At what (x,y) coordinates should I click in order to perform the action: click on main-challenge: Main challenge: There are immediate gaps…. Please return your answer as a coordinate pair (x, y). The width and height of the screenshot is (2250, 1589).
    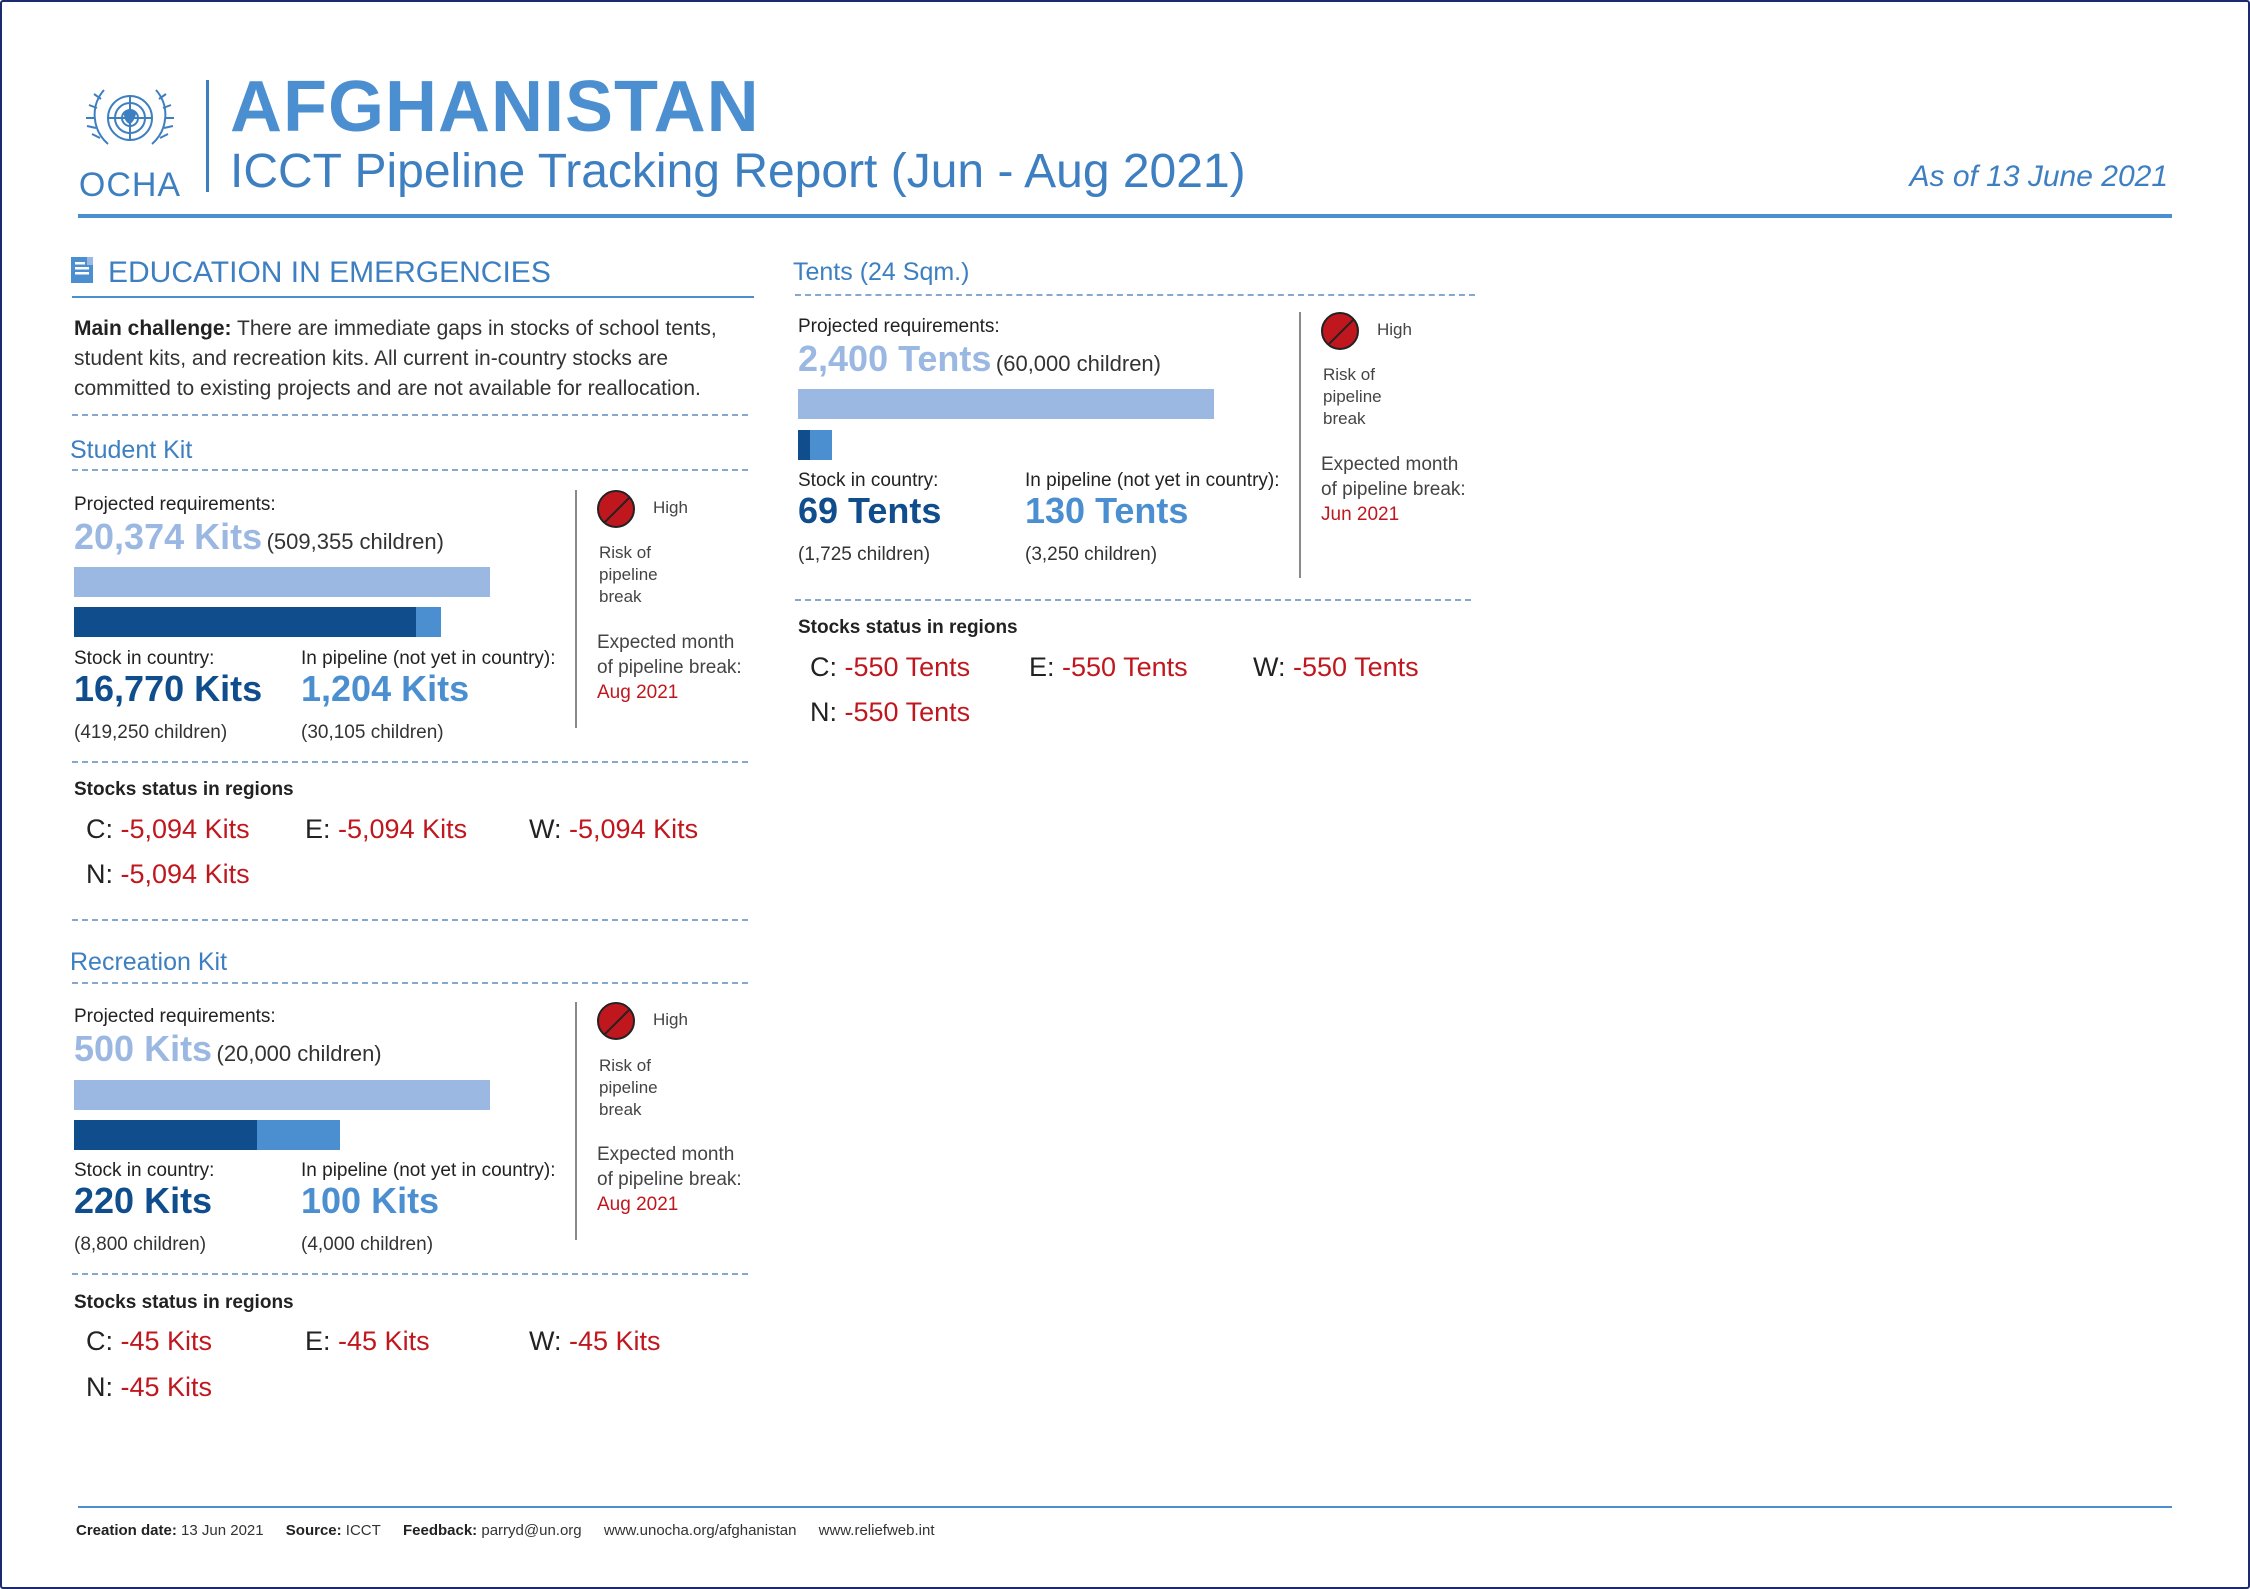
    Looking at the image, I should click on (414, 359).